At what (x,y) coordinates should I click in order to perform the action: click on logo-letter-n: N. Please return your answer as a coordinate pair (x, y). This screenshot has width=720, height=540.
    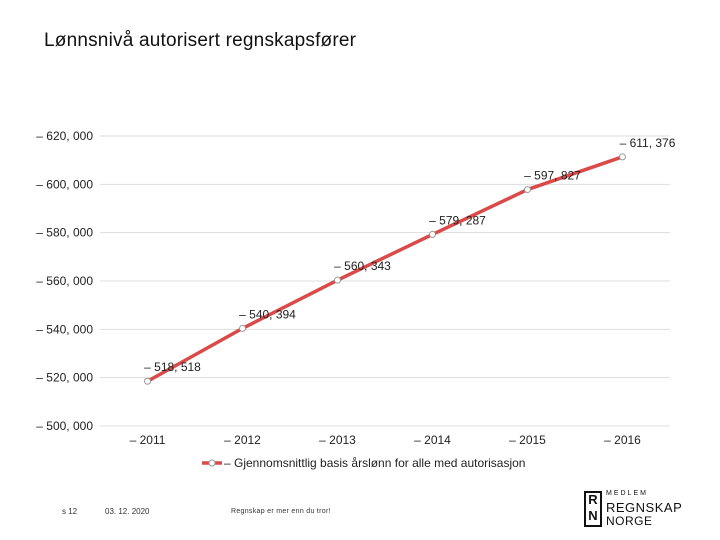
    Looking at the image, I should click on (593, 515).